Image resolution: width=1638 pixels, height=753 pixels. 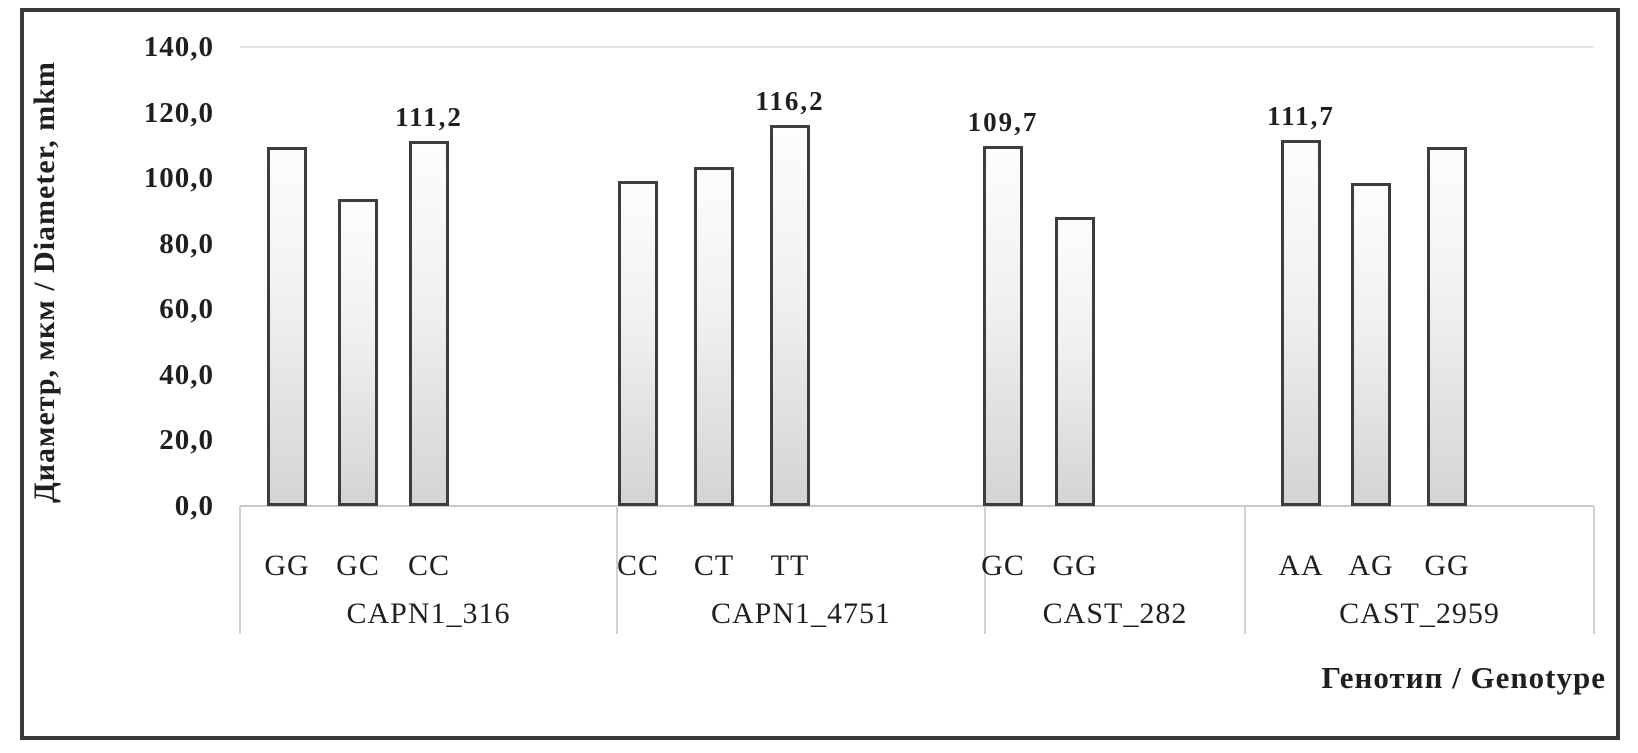 I want to click on group-label: CAST_2959, so click(x=1419, y=613).